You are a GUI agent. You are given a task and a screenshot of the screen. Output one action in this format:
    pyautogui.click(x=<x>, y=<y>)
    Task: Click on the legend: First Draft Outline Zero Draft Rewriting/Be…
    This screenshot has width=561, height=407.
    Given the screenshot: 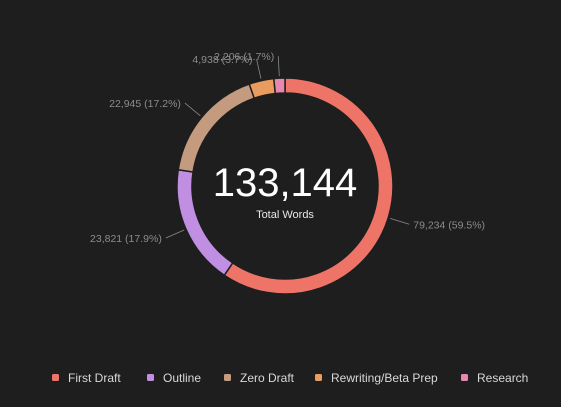 What is the action you would take?
    pyautogui.click(x=290, y=378)
    